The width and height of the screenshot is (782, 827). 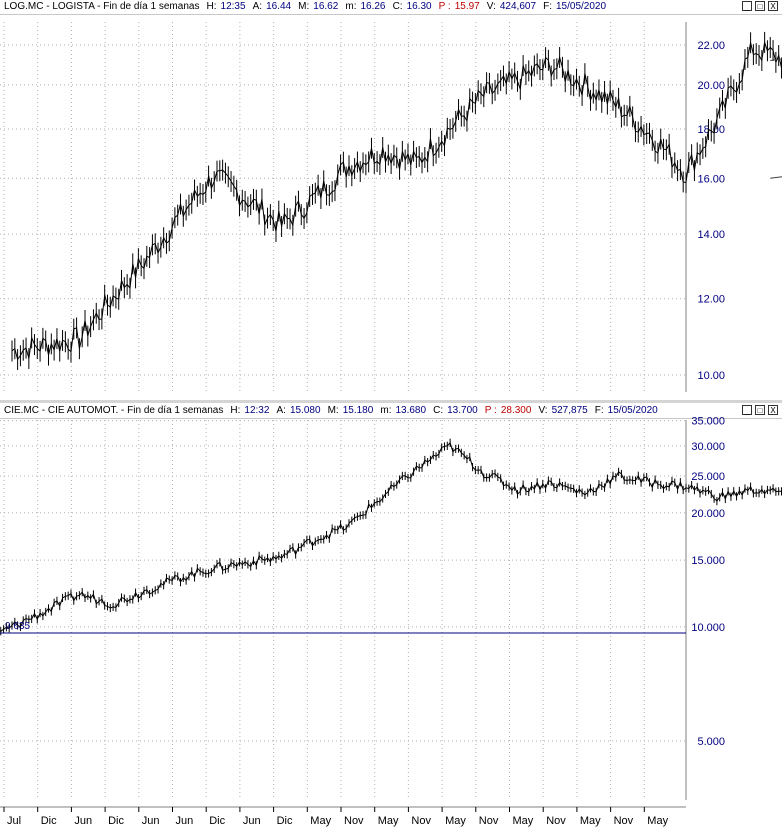 I want to click on y-tick-label: 14.00, so click(x=711, y=235).